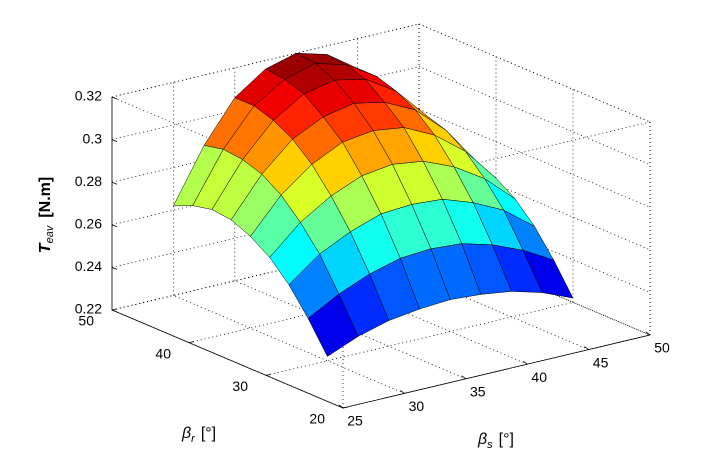 This screenshot has height=470, width=718. What do you see at coordinates (662, 348) in the screenshot?
I see `x-tick-label: 50` at bounding box center [662, 348].